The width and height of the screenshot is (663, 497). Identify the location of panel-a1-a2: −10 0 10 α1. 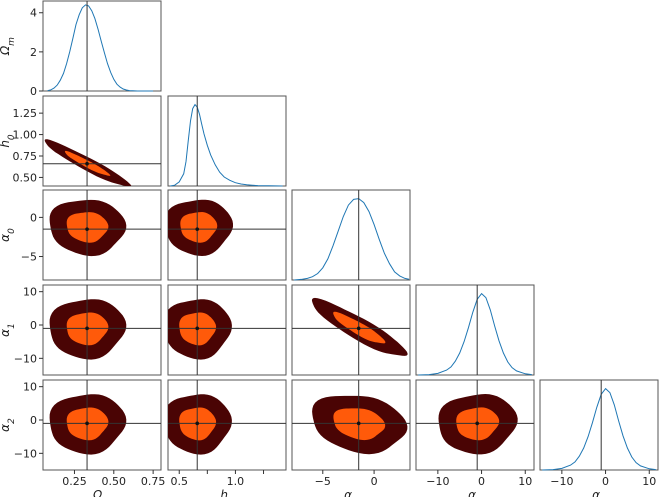
(475, 438).